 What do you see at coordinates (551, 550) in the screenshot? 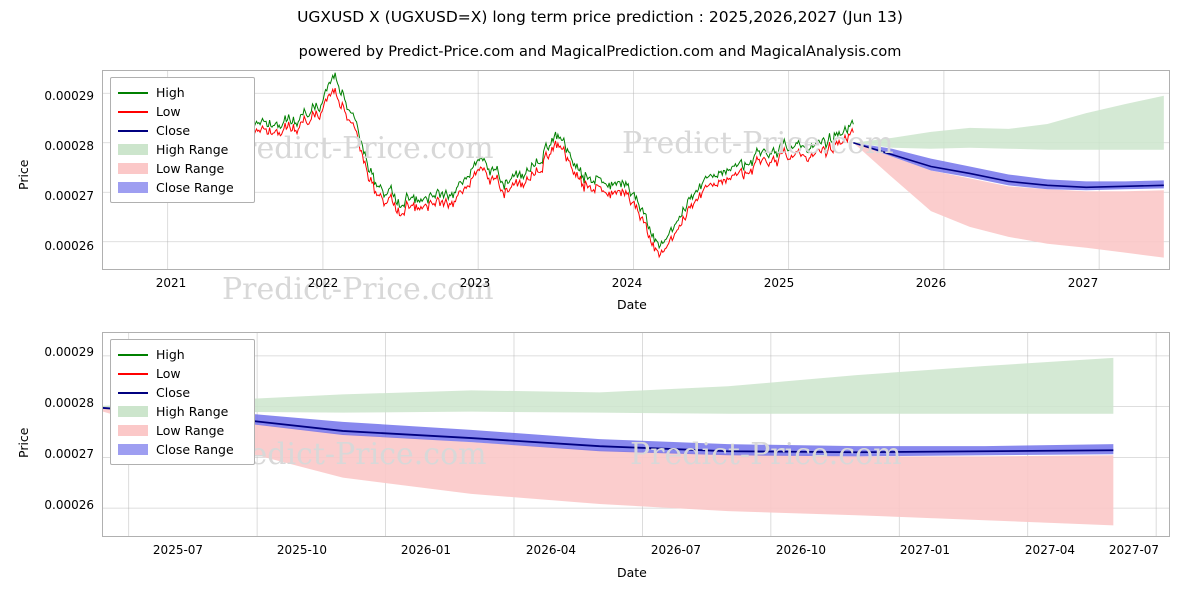
I see `bottom-xtick-3: 2026-04` at bounding box center [551, 550].